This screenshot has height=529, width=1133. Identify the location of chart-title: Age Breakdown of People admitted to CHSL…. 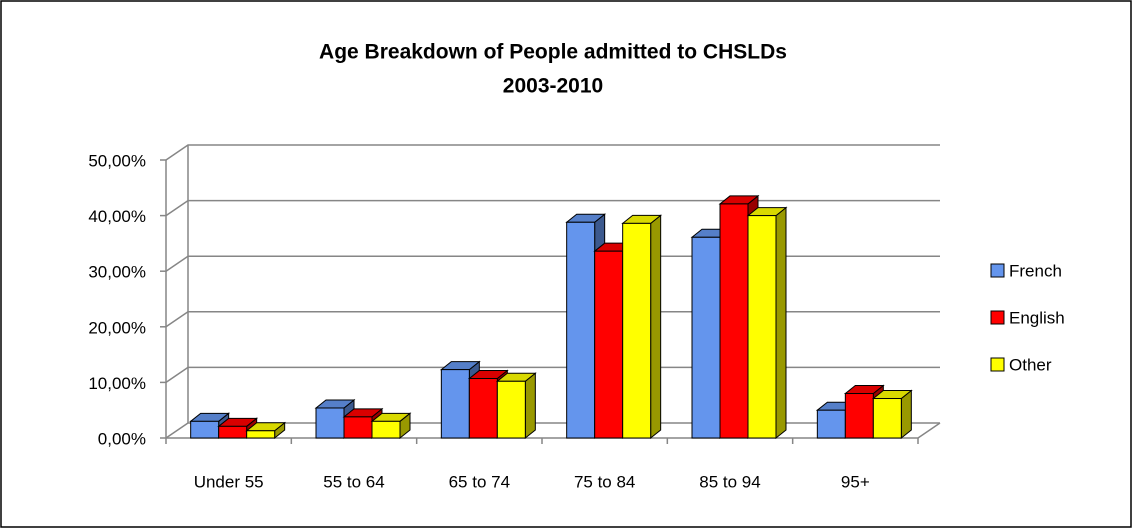
(553, 52).